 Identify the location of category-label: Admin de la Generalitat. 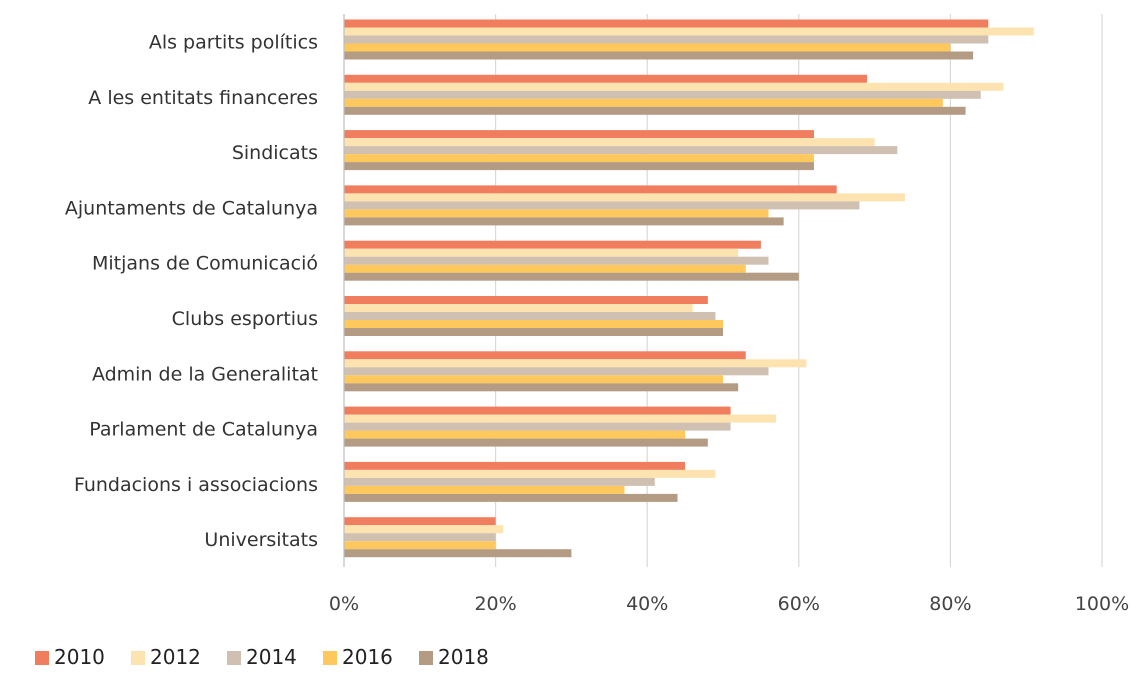
(205, 374).